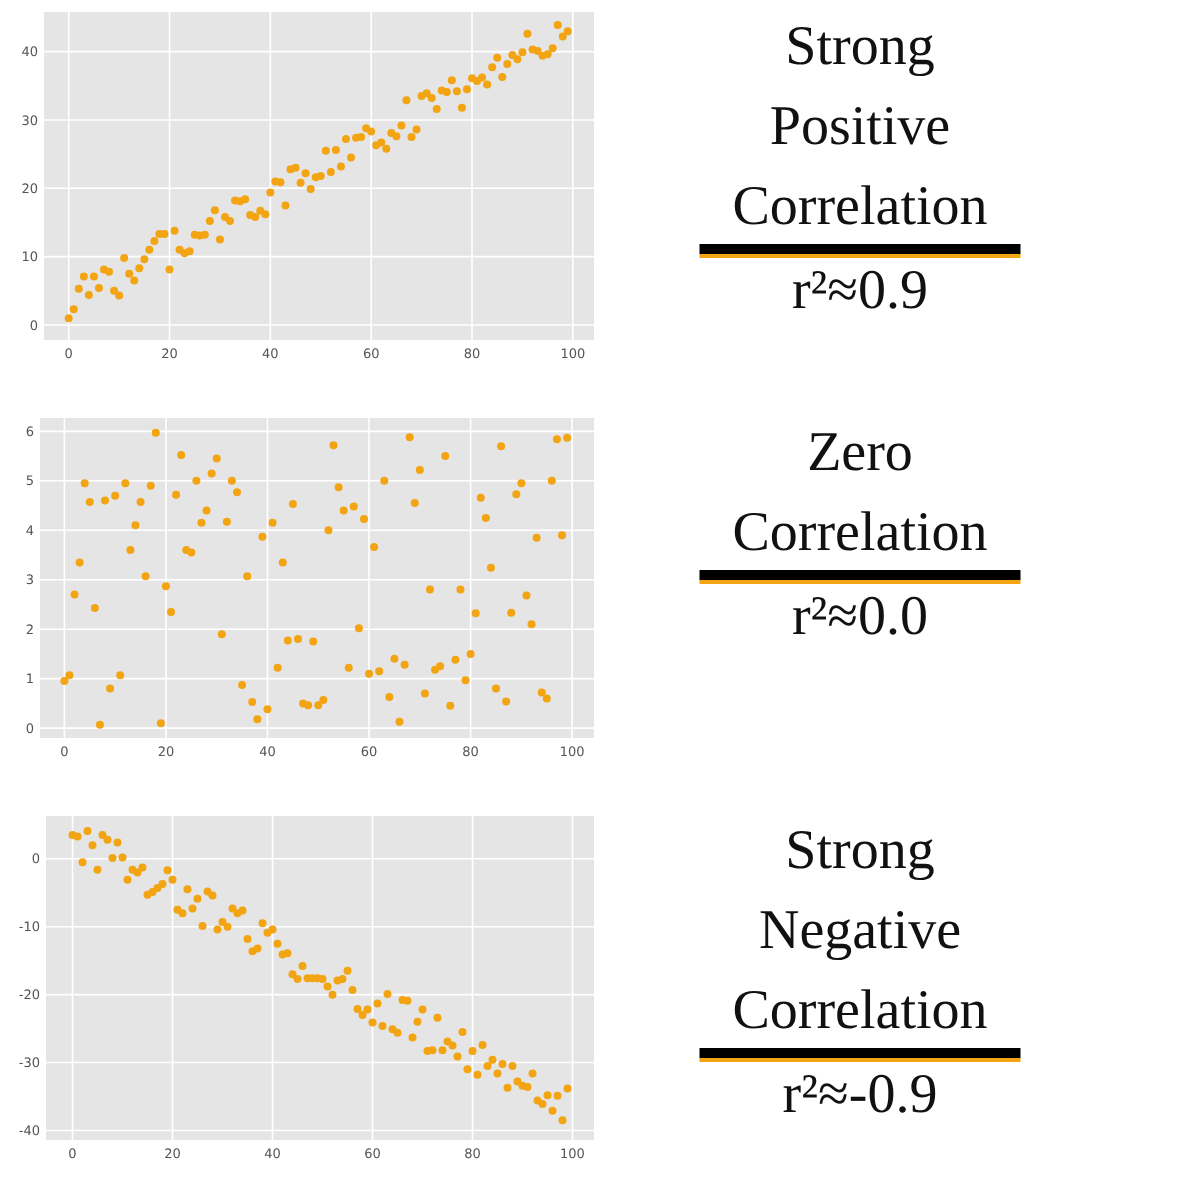  What do you see at coordinates (860, 1095) in the screenshot?
I see `text: r²≈-0.9` at bounding box center [860, 1095].